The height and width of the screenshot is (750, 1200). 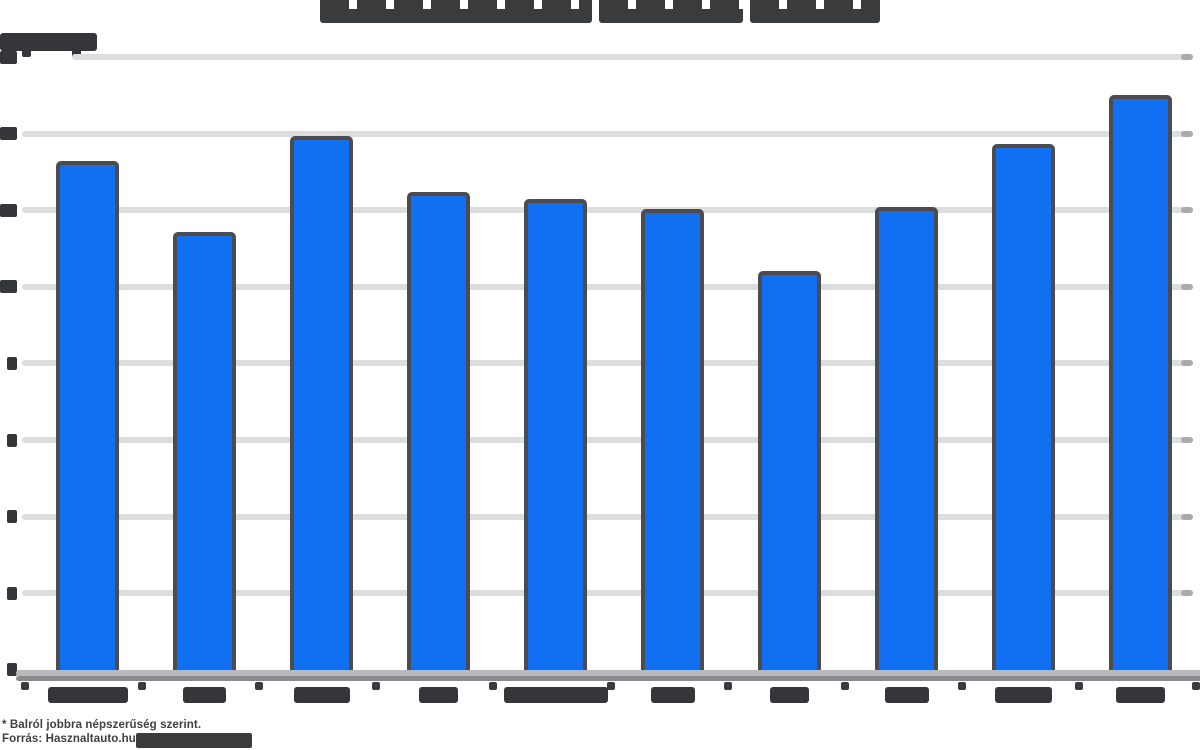 What do you see at coordinates (48, 42) in the screenshot?
I see `unit-label-block` at bounding box center [48, 42].